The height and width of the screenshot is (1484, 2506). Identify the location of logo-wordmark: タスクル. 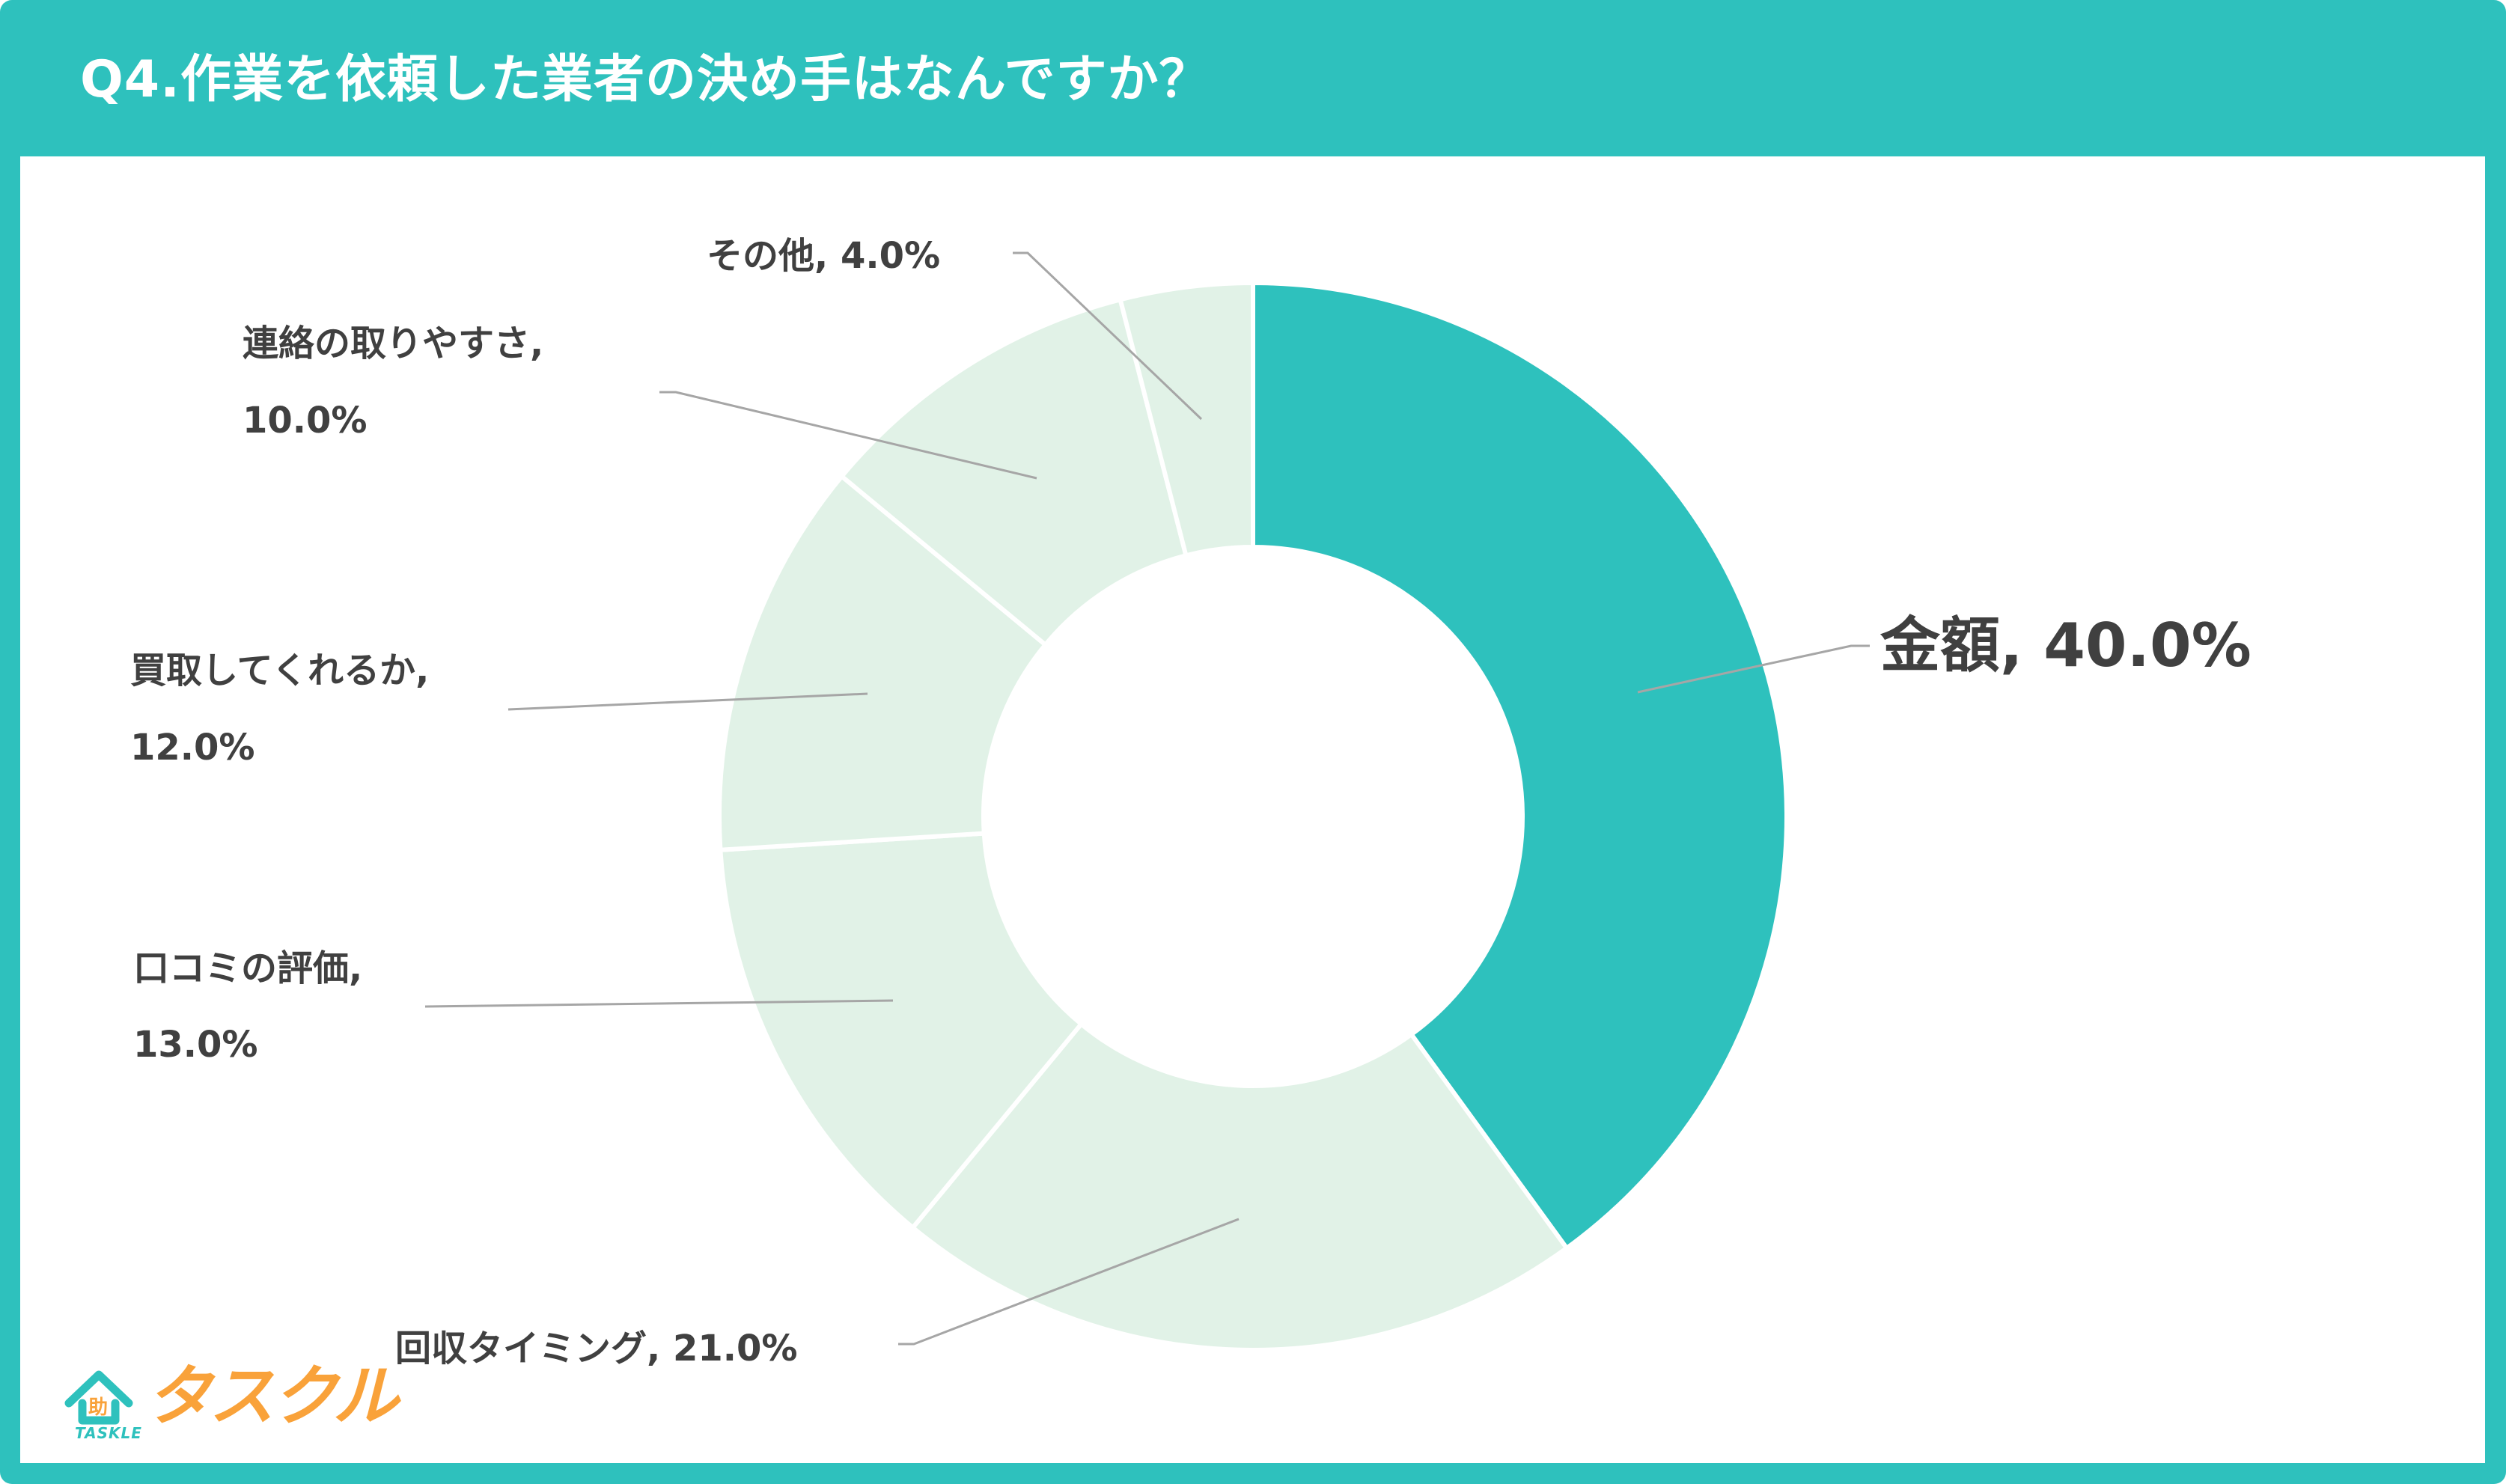
(272, 1396).